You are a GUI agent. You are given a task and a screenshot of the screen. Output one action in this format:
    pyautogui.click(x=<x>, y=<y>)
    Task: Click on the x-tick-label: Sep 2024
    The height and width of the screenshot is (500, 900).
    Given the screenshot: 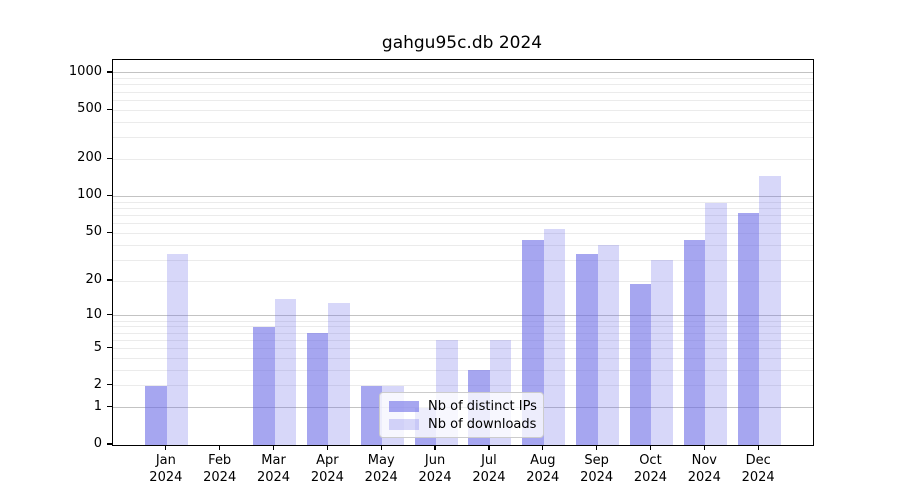 What is the action you would take?
    pyautogui.click(x=597, y=469)
    